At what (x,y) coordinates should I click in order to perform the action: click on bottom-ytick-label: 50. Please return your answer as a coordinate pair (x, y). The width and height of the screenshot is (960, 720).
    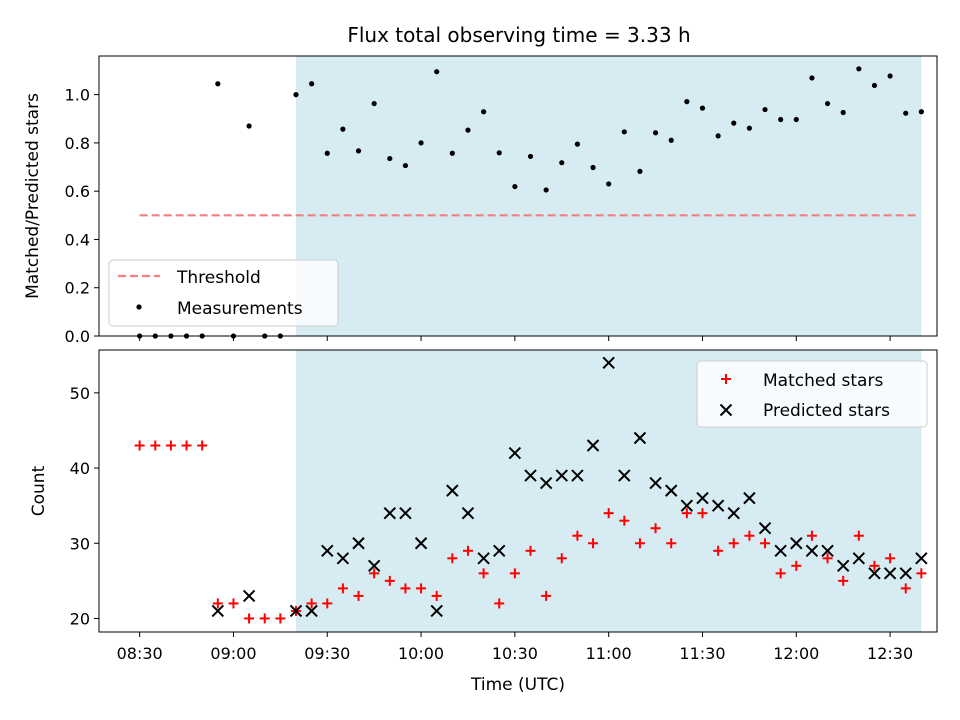
    Looking at the image, I should click on (80, 393).